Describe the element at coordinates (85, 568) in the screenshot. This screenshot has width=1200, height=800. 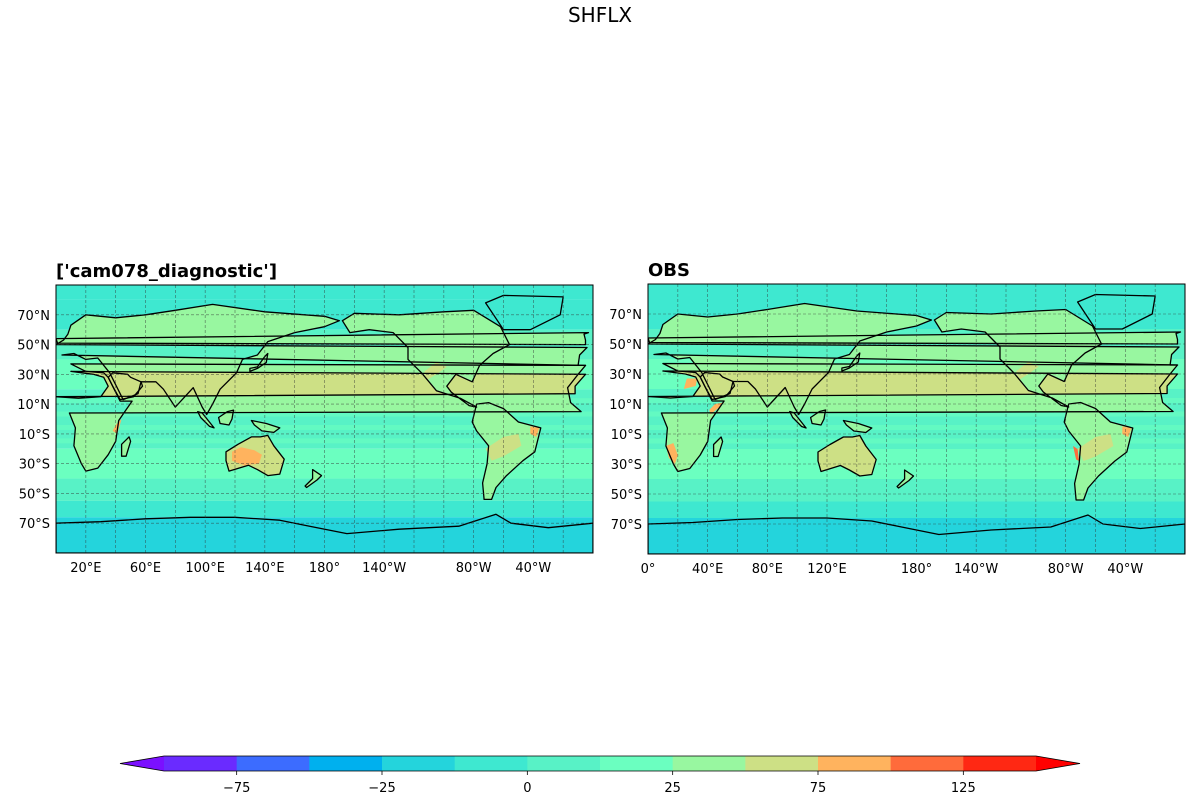
I see `x-tick-label: 20°E` at that location.